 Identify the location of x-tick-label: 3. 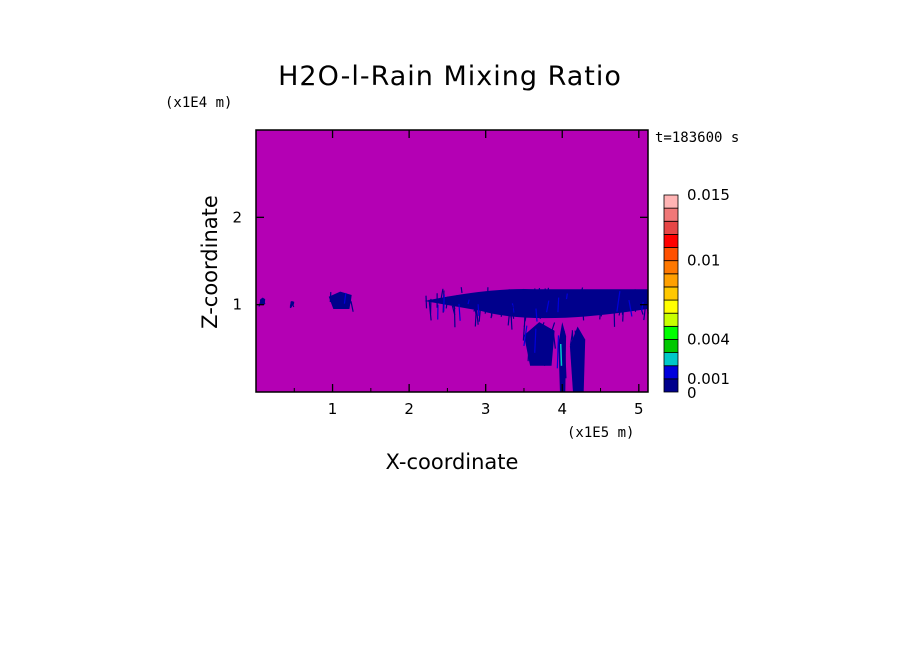
(486, 409).